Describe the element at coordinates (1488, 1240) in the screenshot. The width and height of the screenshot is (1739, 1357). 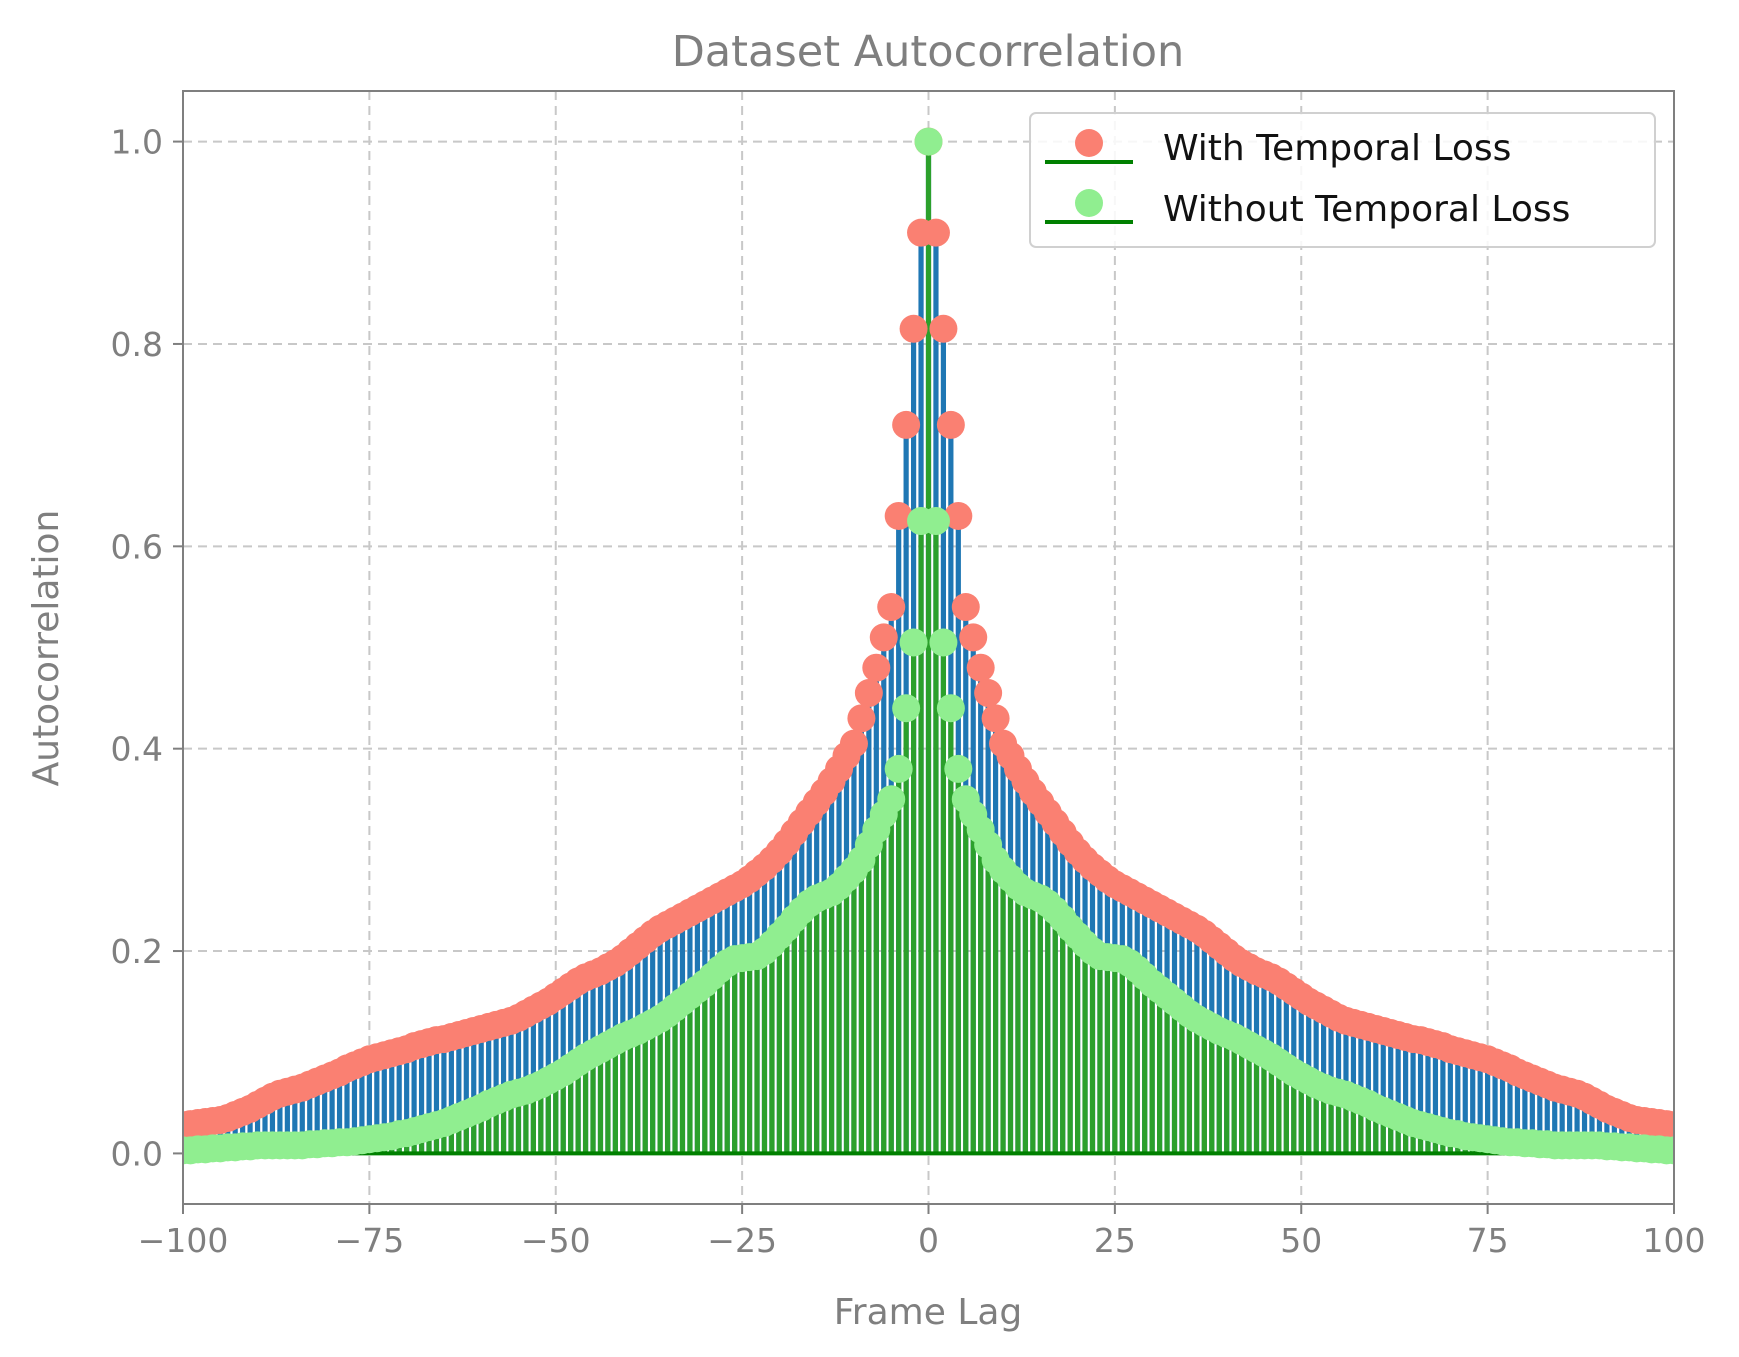
I see `x-tick-label: 75` at that location.